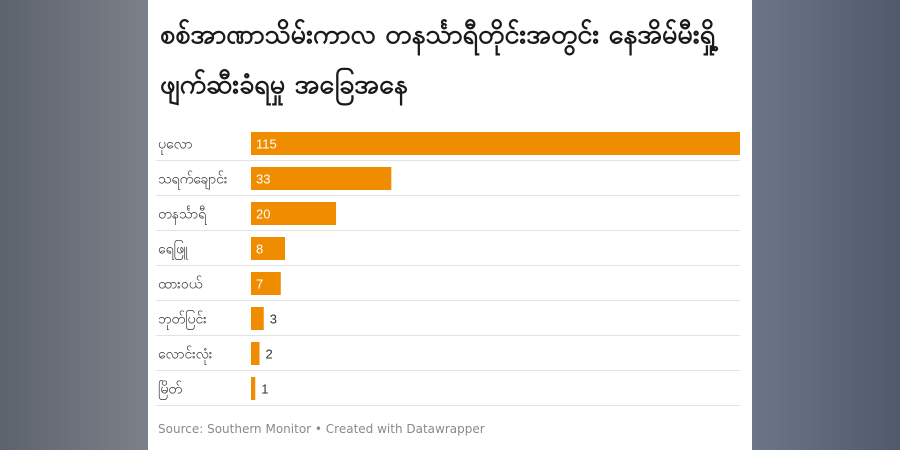  I want to click on value-label: 115, so click(266, 144).